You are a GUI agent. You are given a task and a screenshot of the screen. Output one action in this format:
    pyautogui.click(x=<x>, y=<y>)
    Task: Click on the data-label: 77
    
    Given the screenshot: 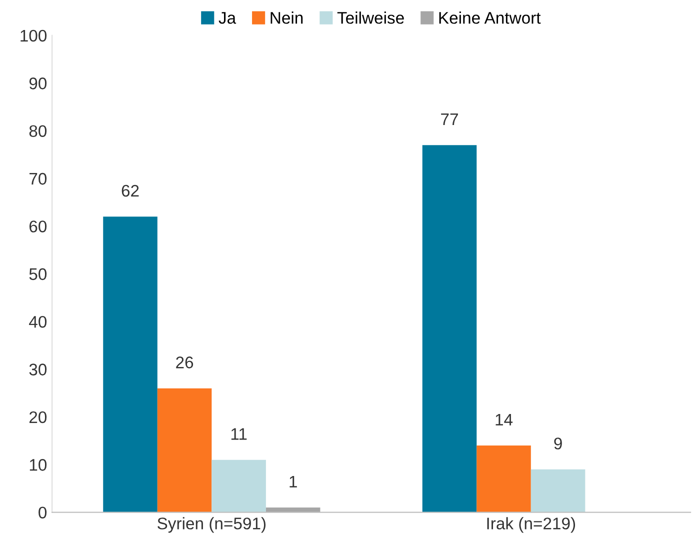 What is the action you would take?
    pyautogui.click(x=449, y=119)
    